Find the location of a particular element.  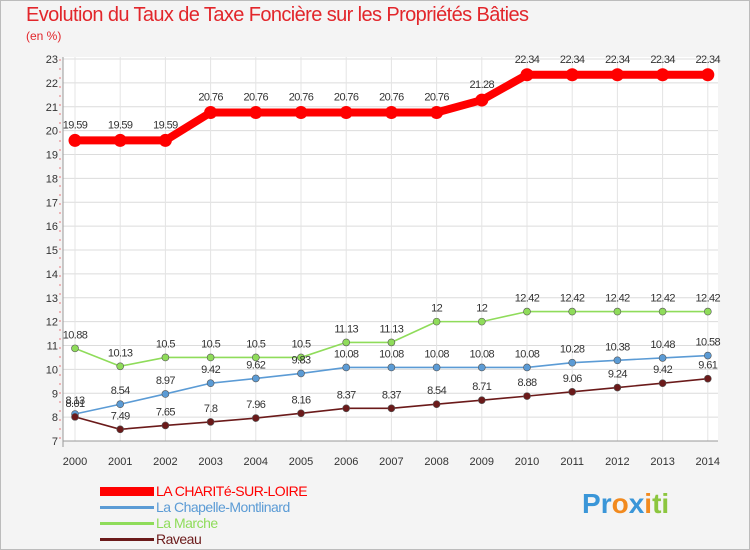

data-label-la-chapelle: 8.97 is located at coordinates (165, 381).